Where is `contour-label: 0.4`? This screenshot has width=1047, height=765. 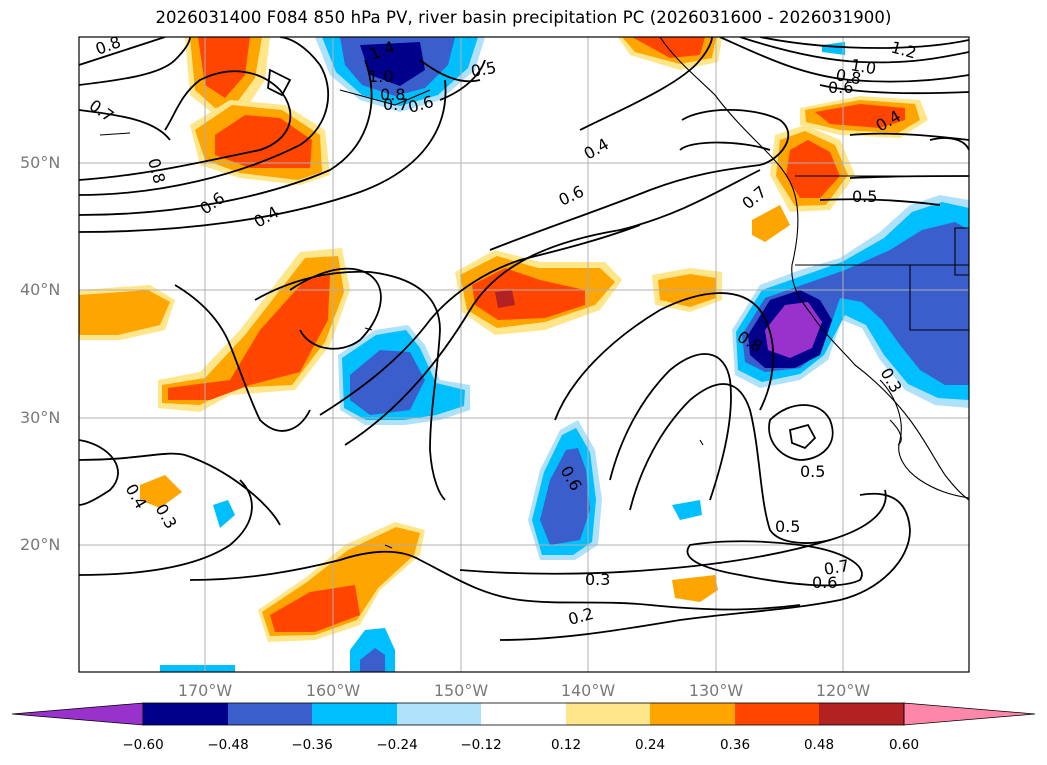
contour-label: 0.4 is located at coordinates (597, 148).